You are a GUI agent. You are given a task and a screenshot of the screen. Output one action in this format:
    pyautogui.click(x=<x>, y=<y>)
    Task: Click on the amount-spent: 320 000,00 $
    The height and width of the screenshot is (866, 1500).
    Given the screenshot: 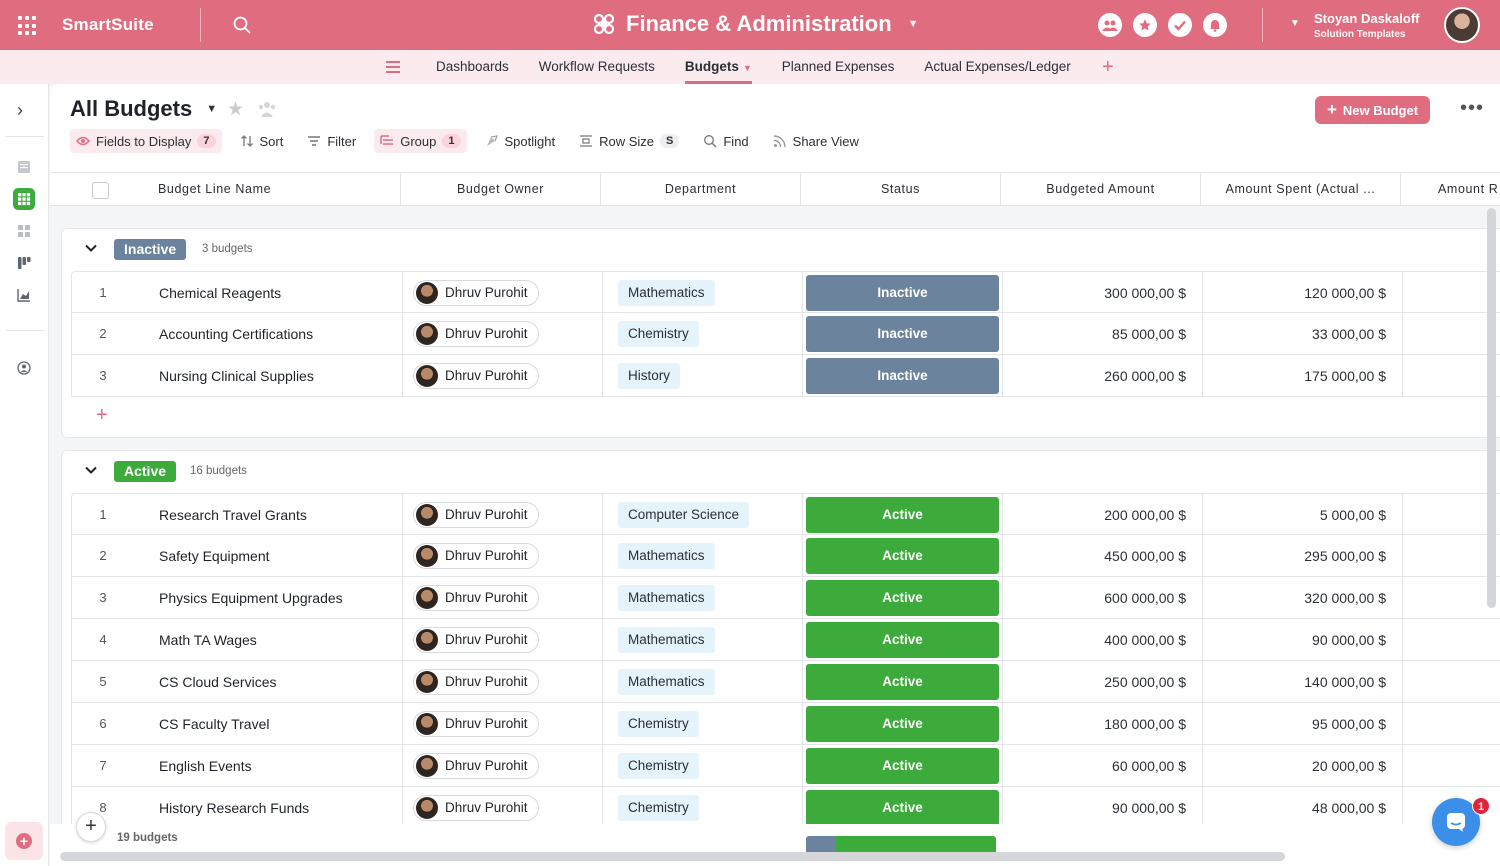 What is the action you would take?
    pyautogui.click(x=1303, y=597)
    